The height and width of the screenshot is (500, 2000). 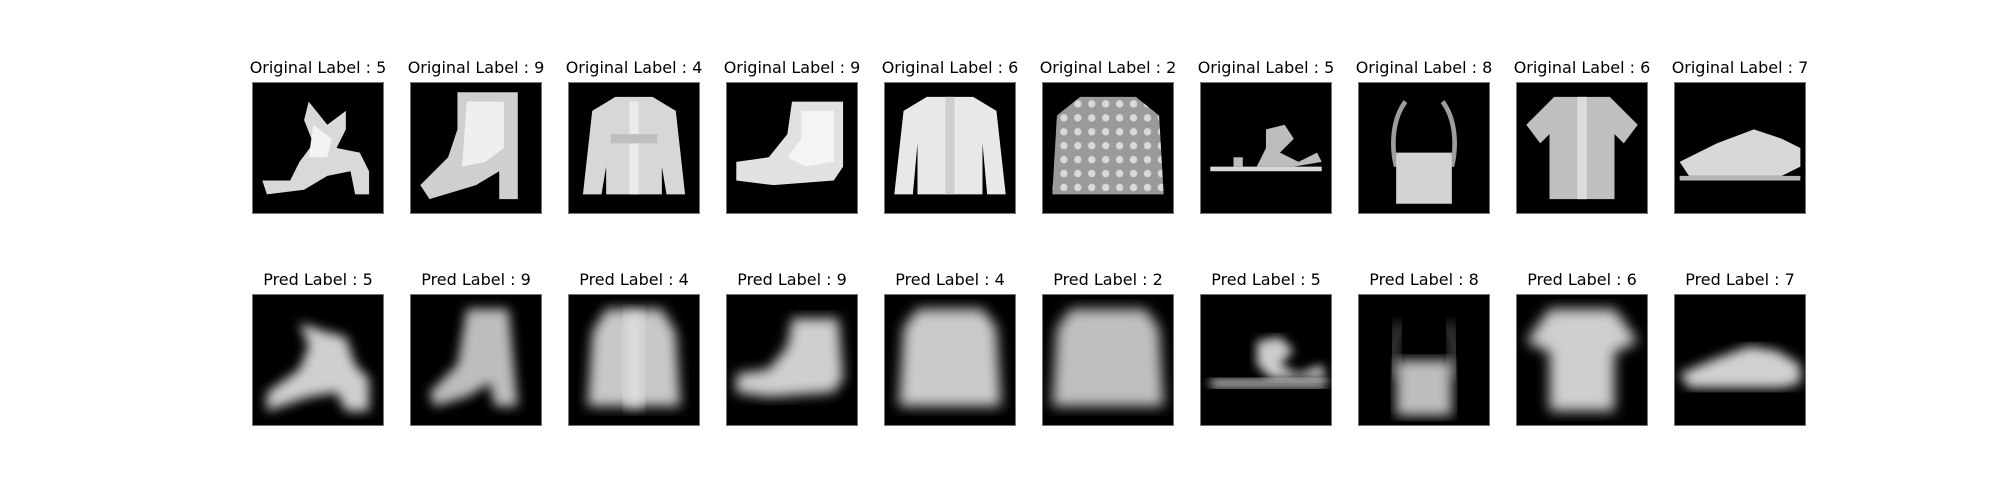 What do you see at coordinates (1108, 67) in the screenshot?
I see `original-label-6: Original Label : 2` at bounding box center [1108, 67].